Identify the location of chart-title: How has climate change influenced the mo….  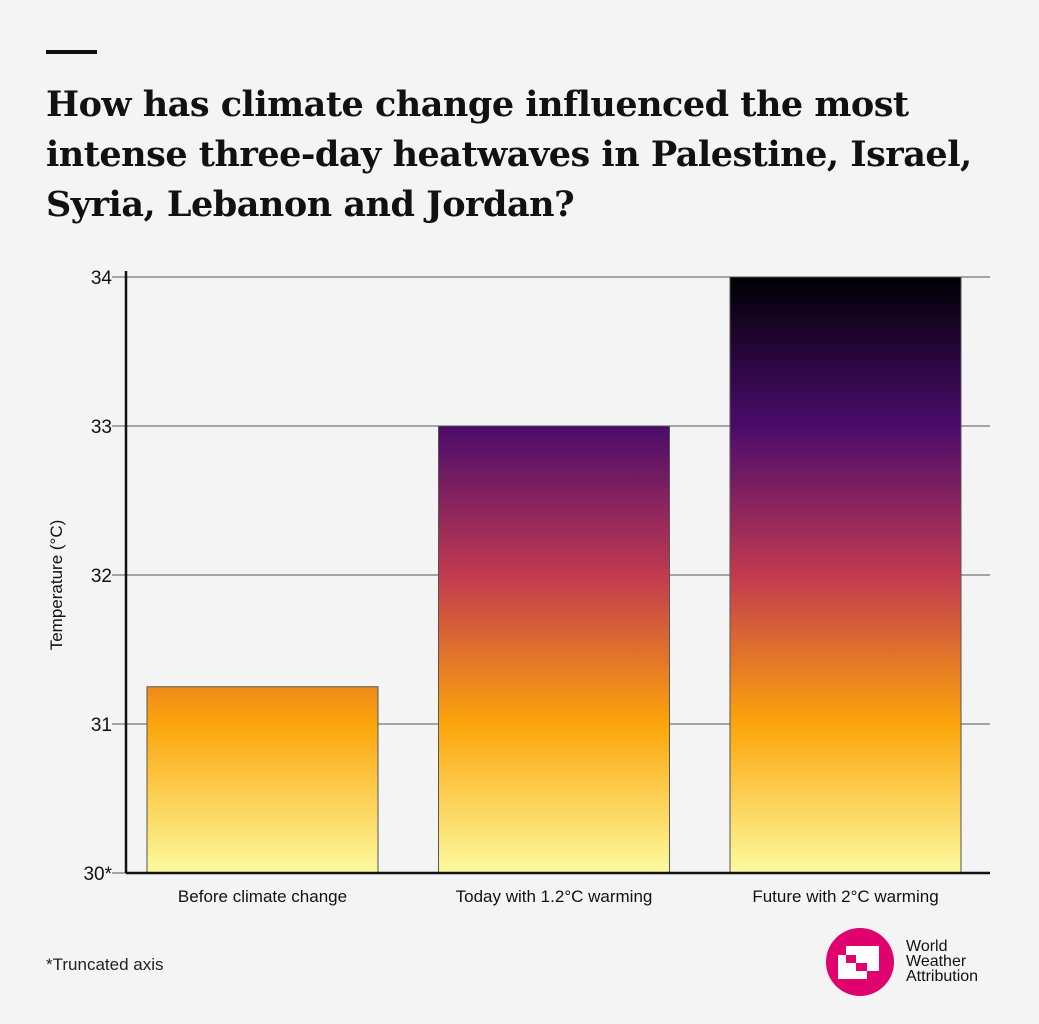
(509, 154).